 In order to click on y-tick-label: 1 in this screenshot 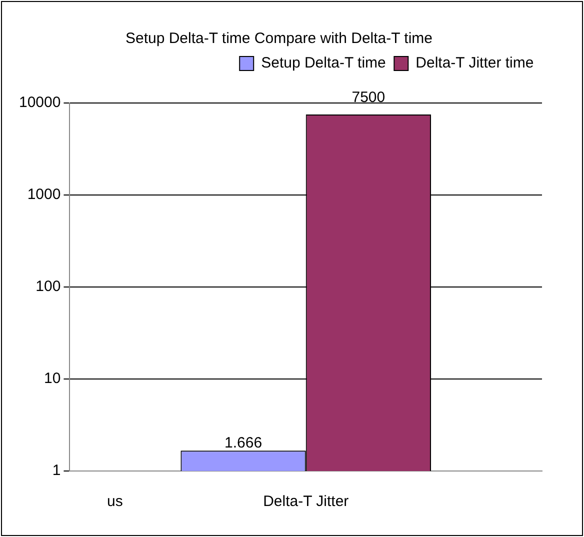, I will do `click(56, 471)`.